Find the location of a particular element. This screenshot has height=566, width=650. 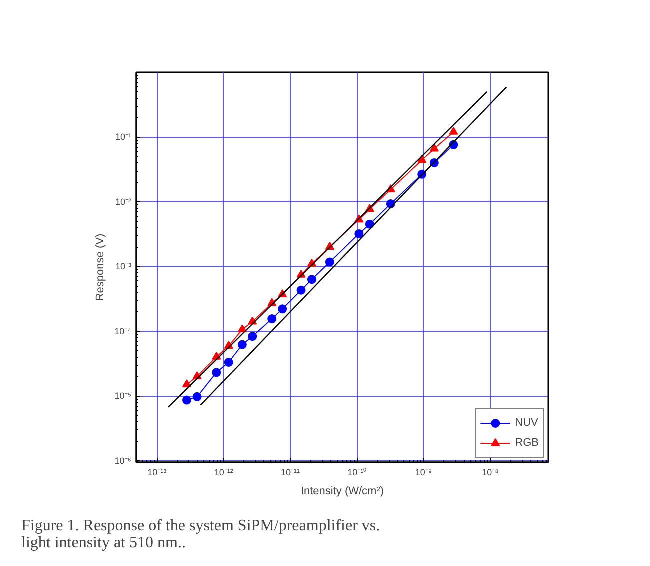

caption: Figure 1. Response of the system SiPM/preamplifier vs. light intensity at 510 nm.. is located at coordinates (201, 535).